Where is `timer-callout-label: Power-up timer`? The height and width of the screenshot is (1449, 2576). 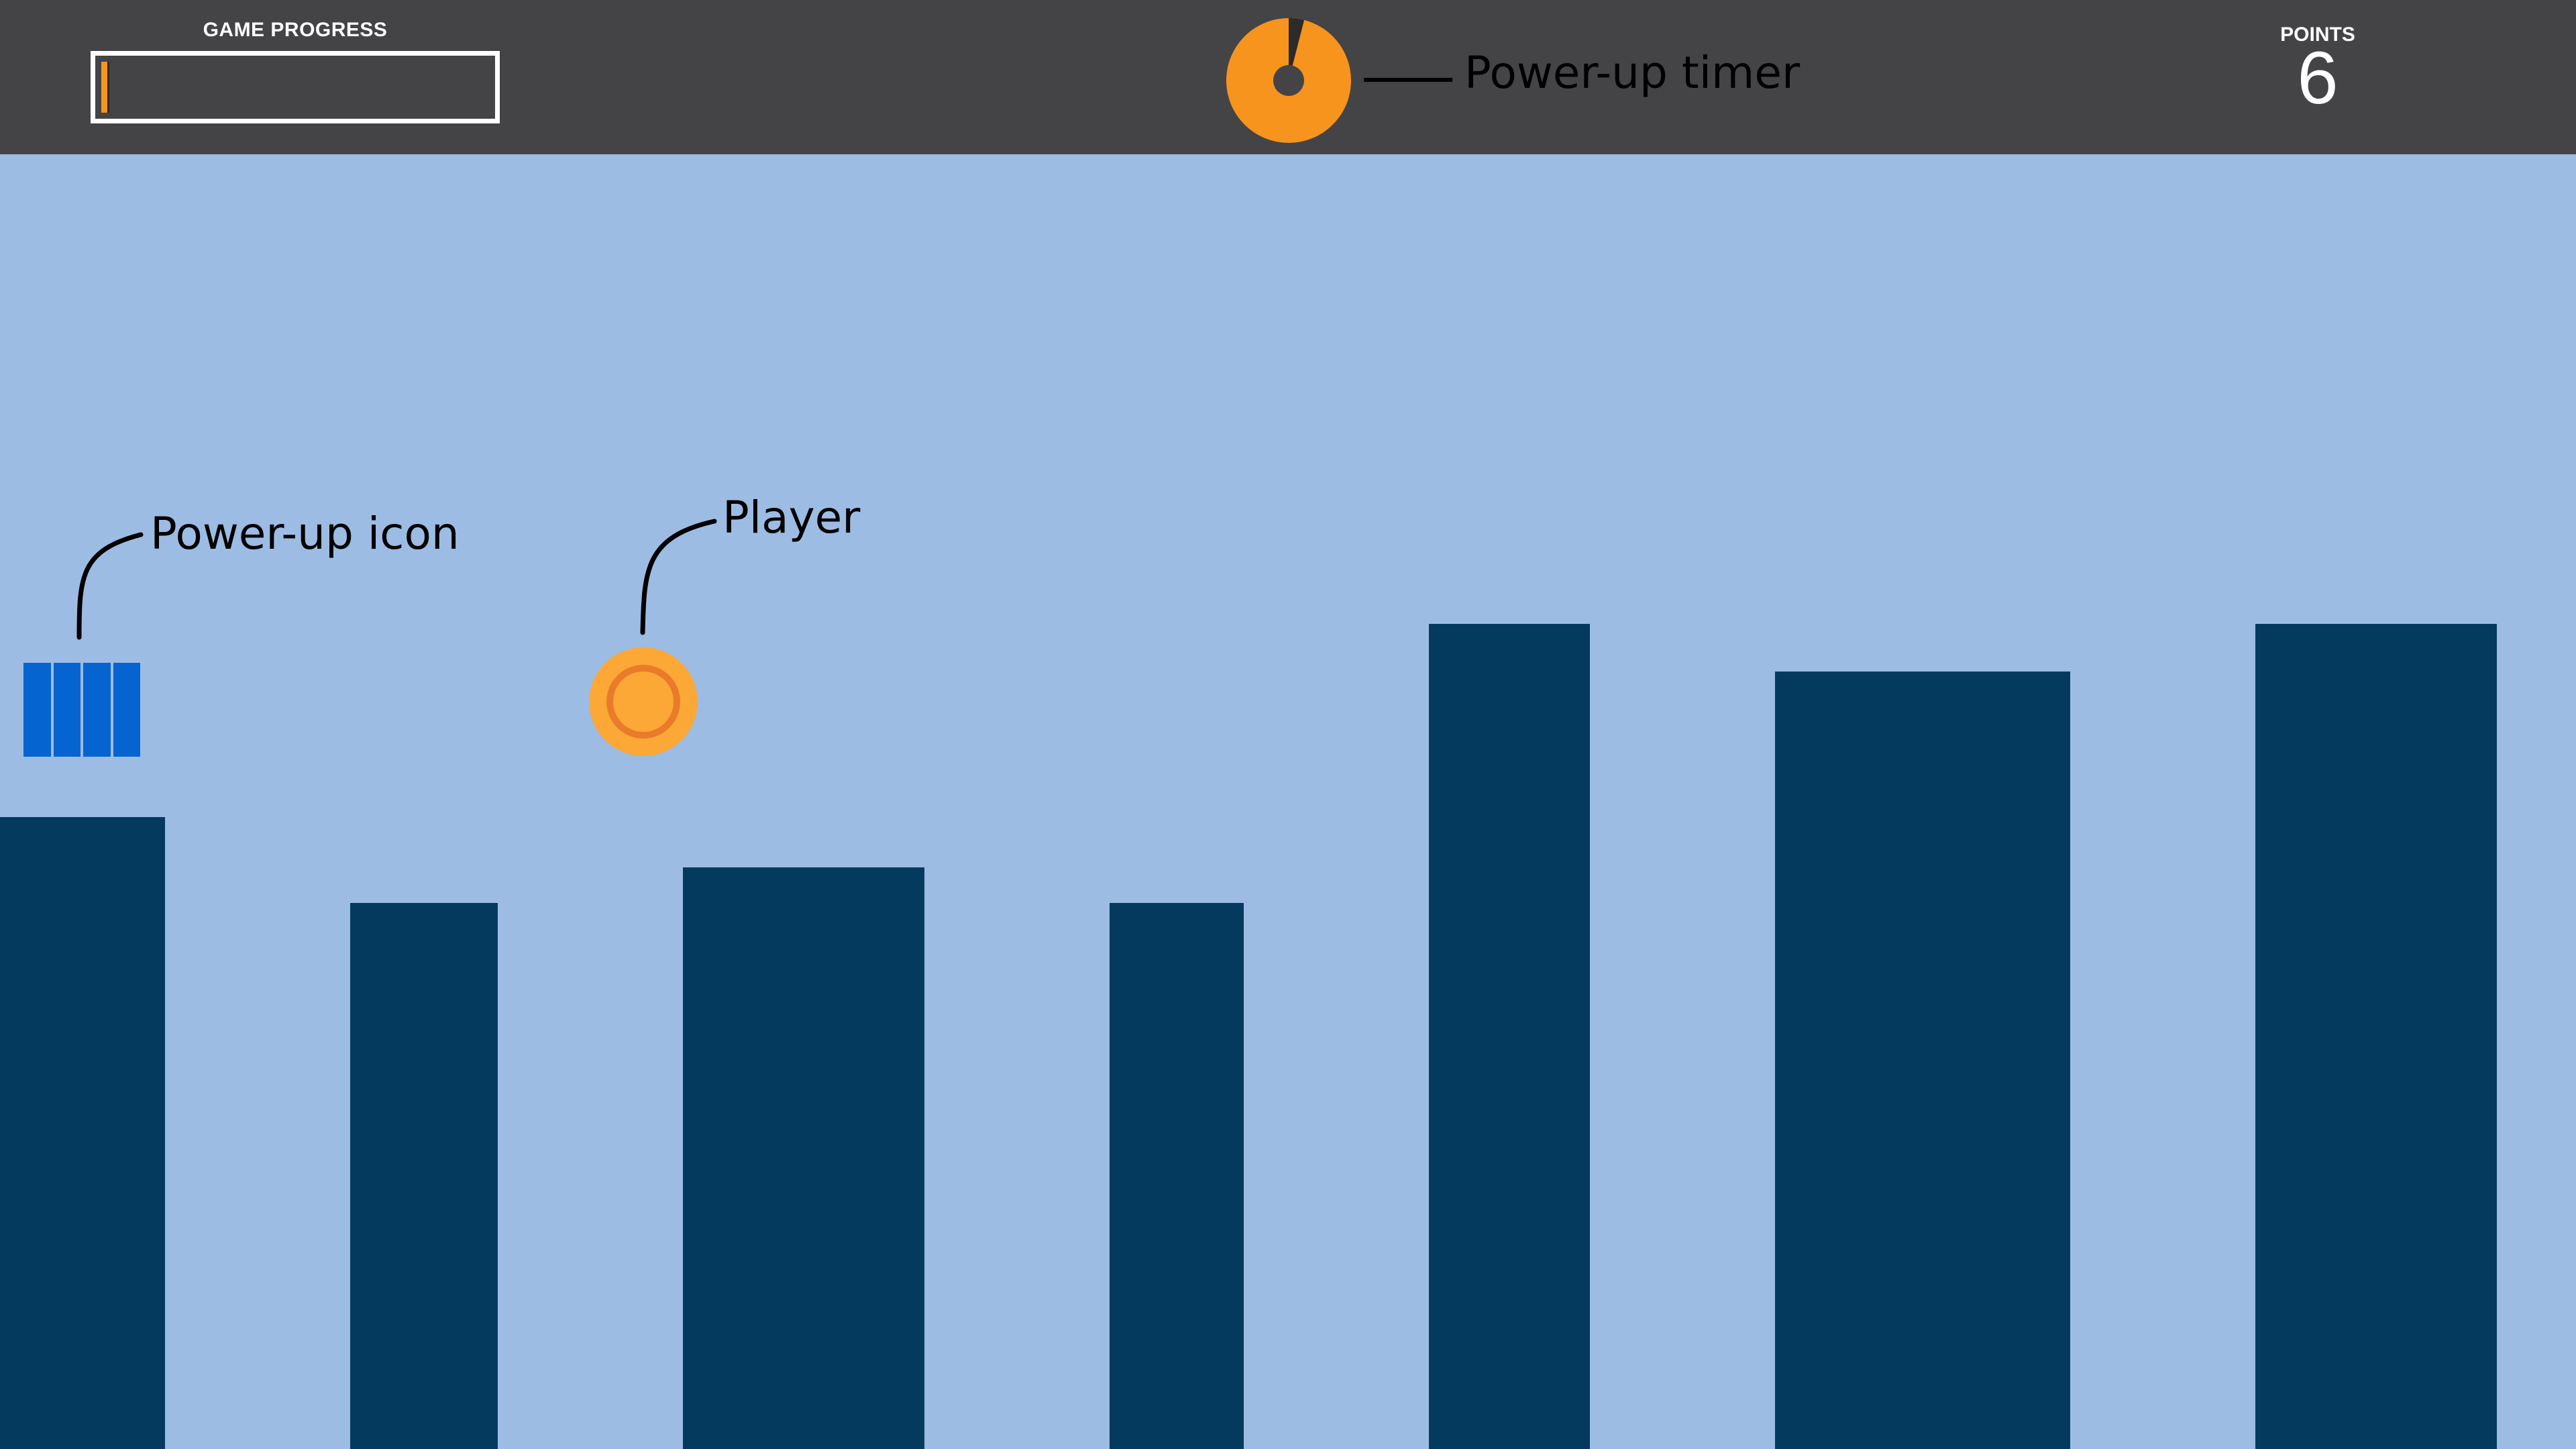 timer-callout-label: Power-up timer is located at coordinates (1632, 73).